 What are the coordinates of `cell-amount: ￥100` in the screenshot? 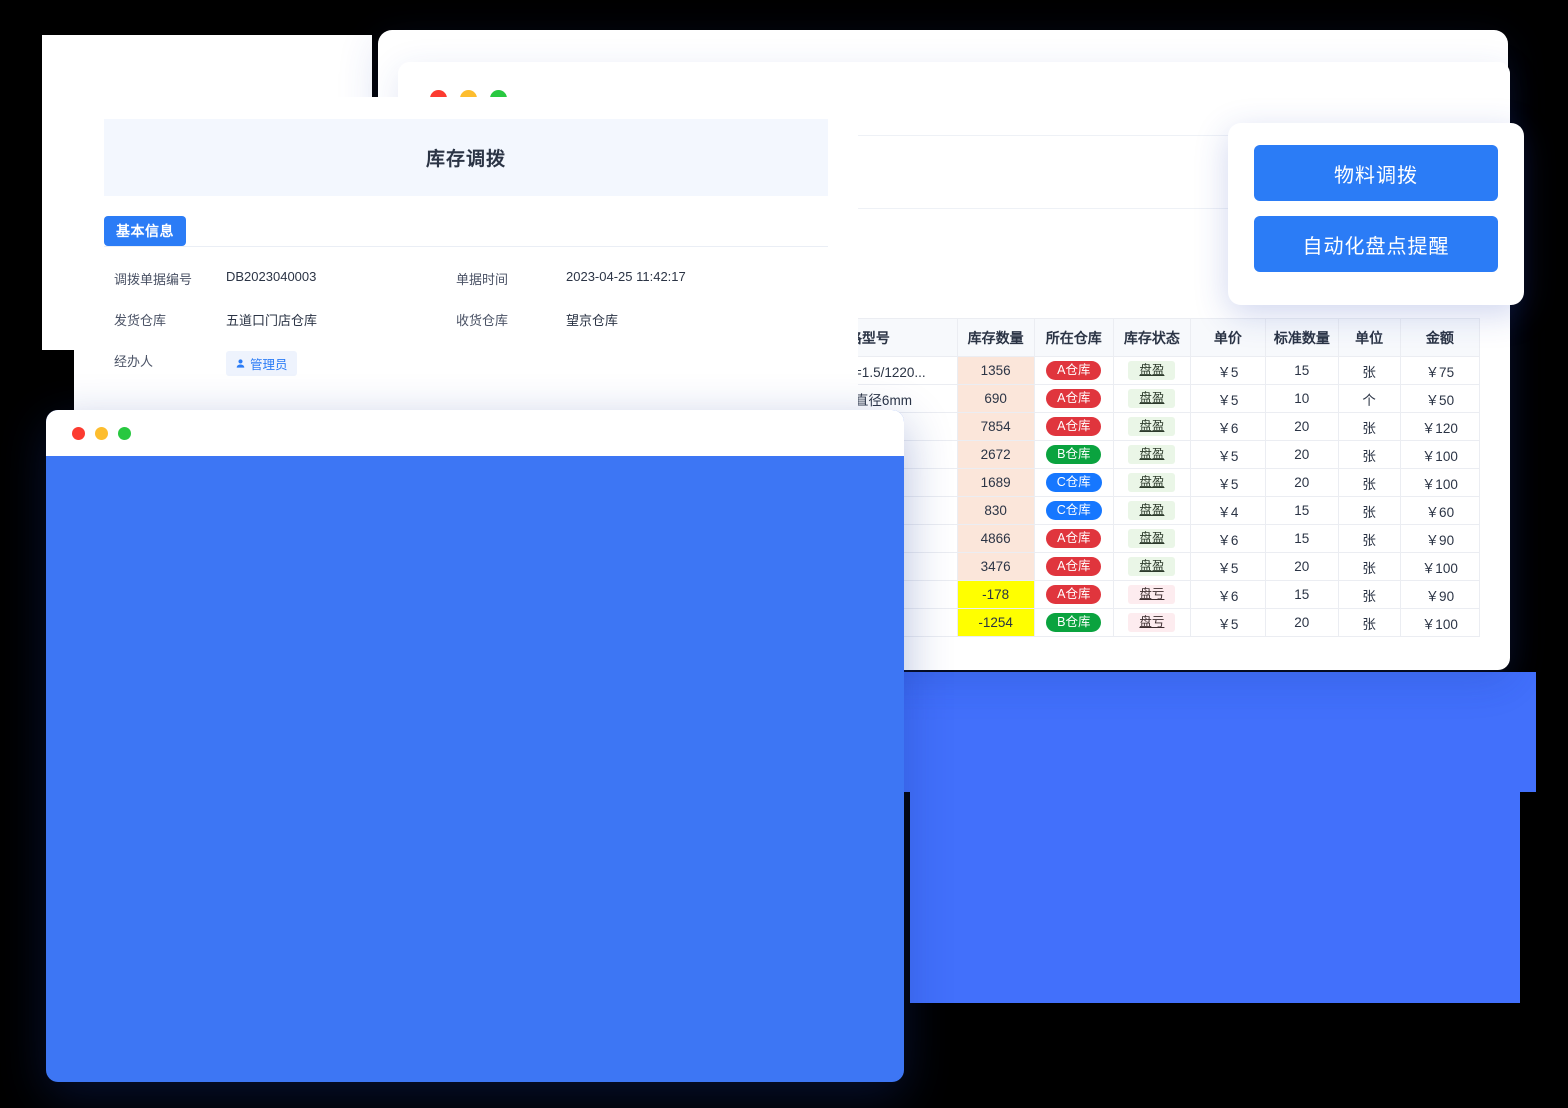 It's located at (1440, 482).